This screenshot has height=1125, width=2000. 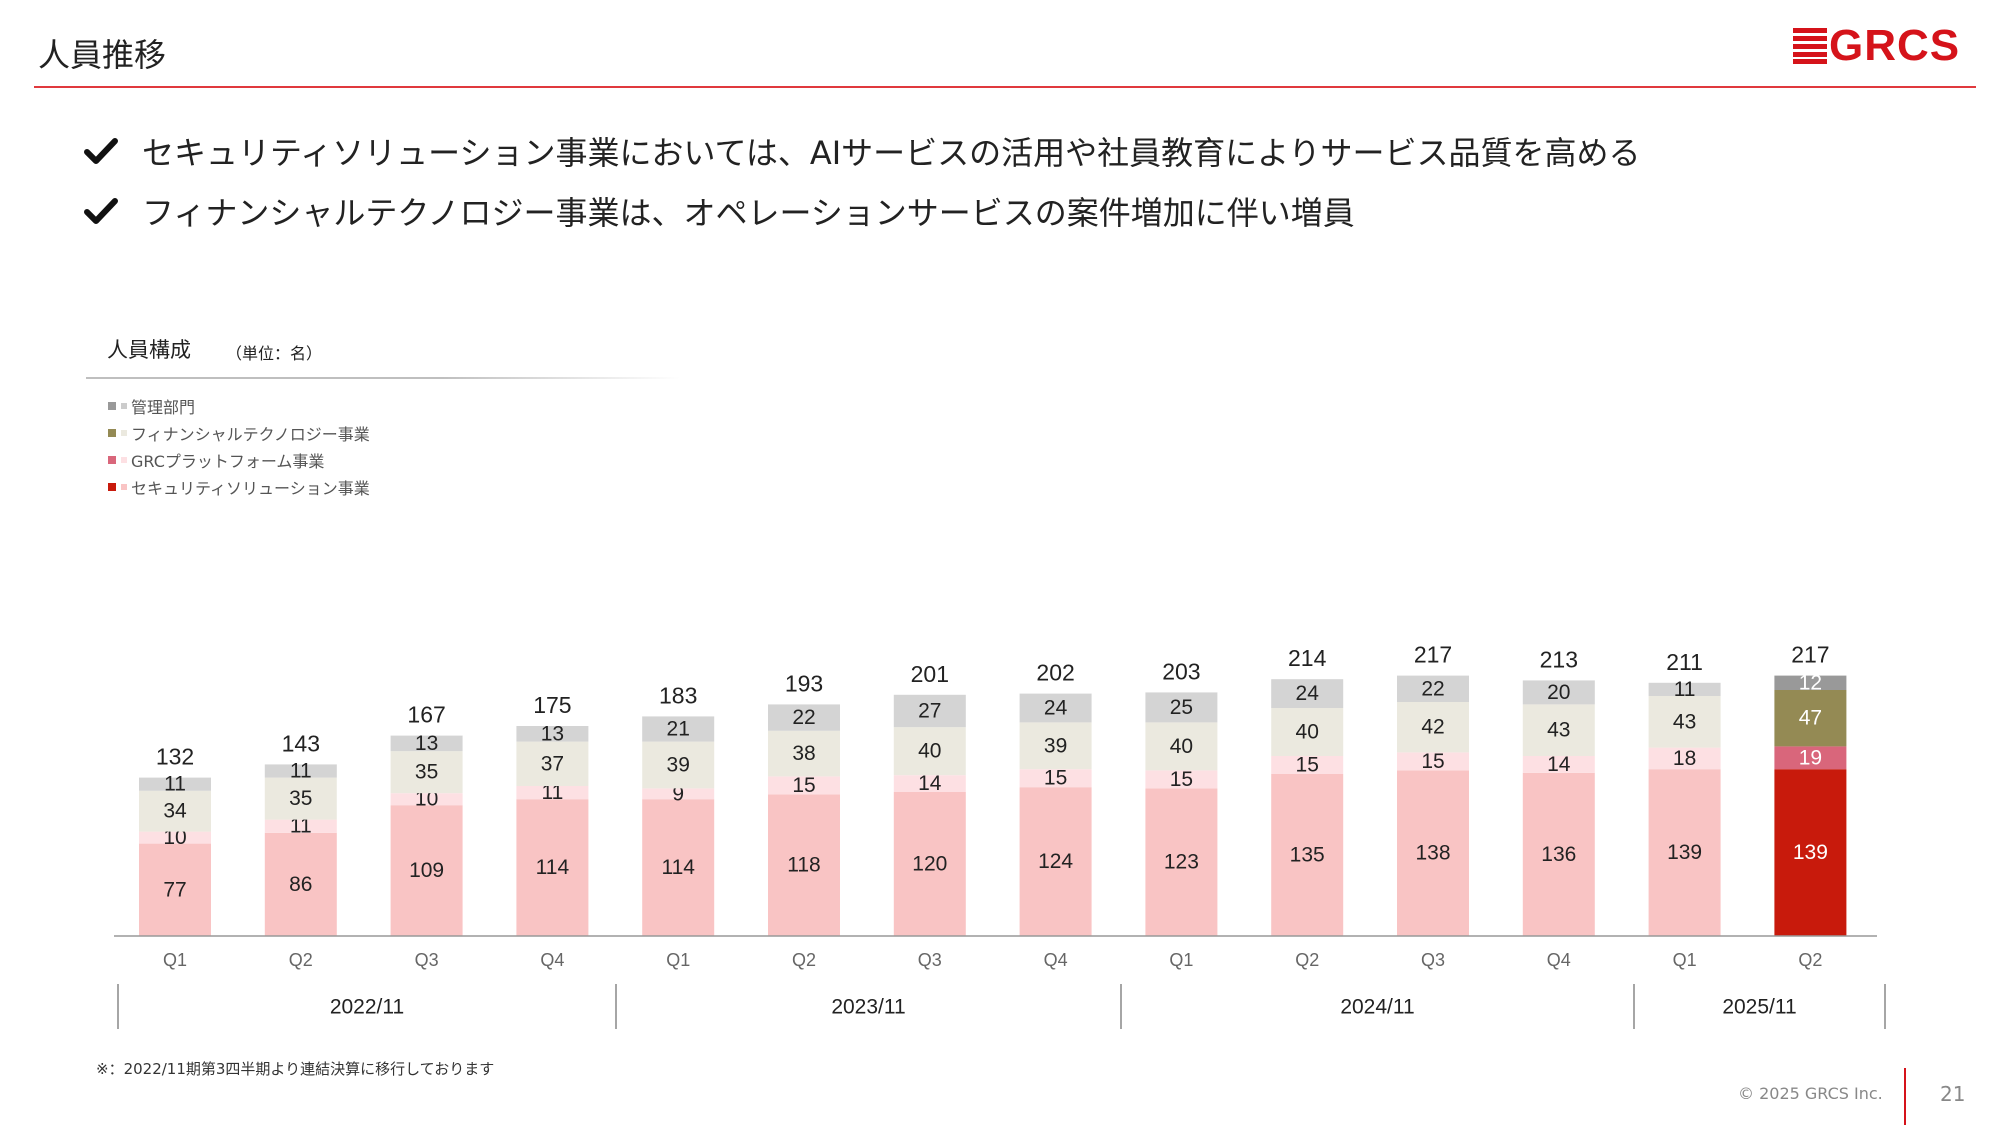 What do you see at coordinates (1055, 745) in the screenshot?
I see `bar-value-label: 39` at bounding box center [1055, 745].